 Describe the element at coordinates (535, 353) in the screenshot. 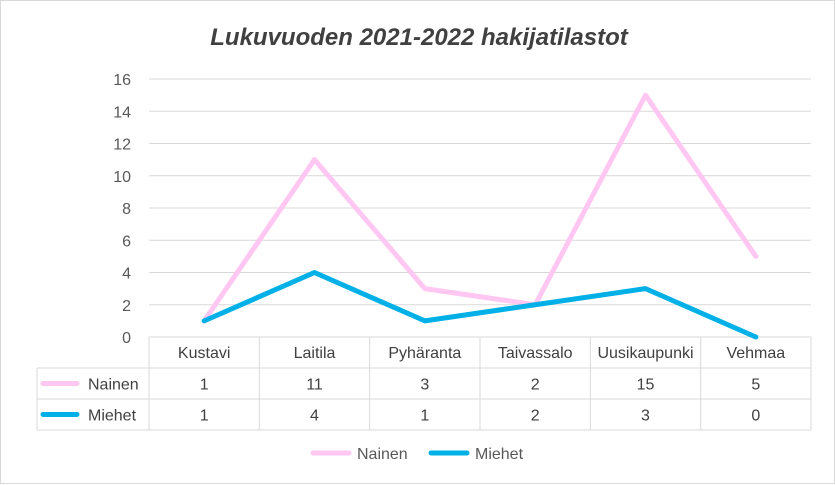

I see `x-category-label: Taivassalo` at that location.